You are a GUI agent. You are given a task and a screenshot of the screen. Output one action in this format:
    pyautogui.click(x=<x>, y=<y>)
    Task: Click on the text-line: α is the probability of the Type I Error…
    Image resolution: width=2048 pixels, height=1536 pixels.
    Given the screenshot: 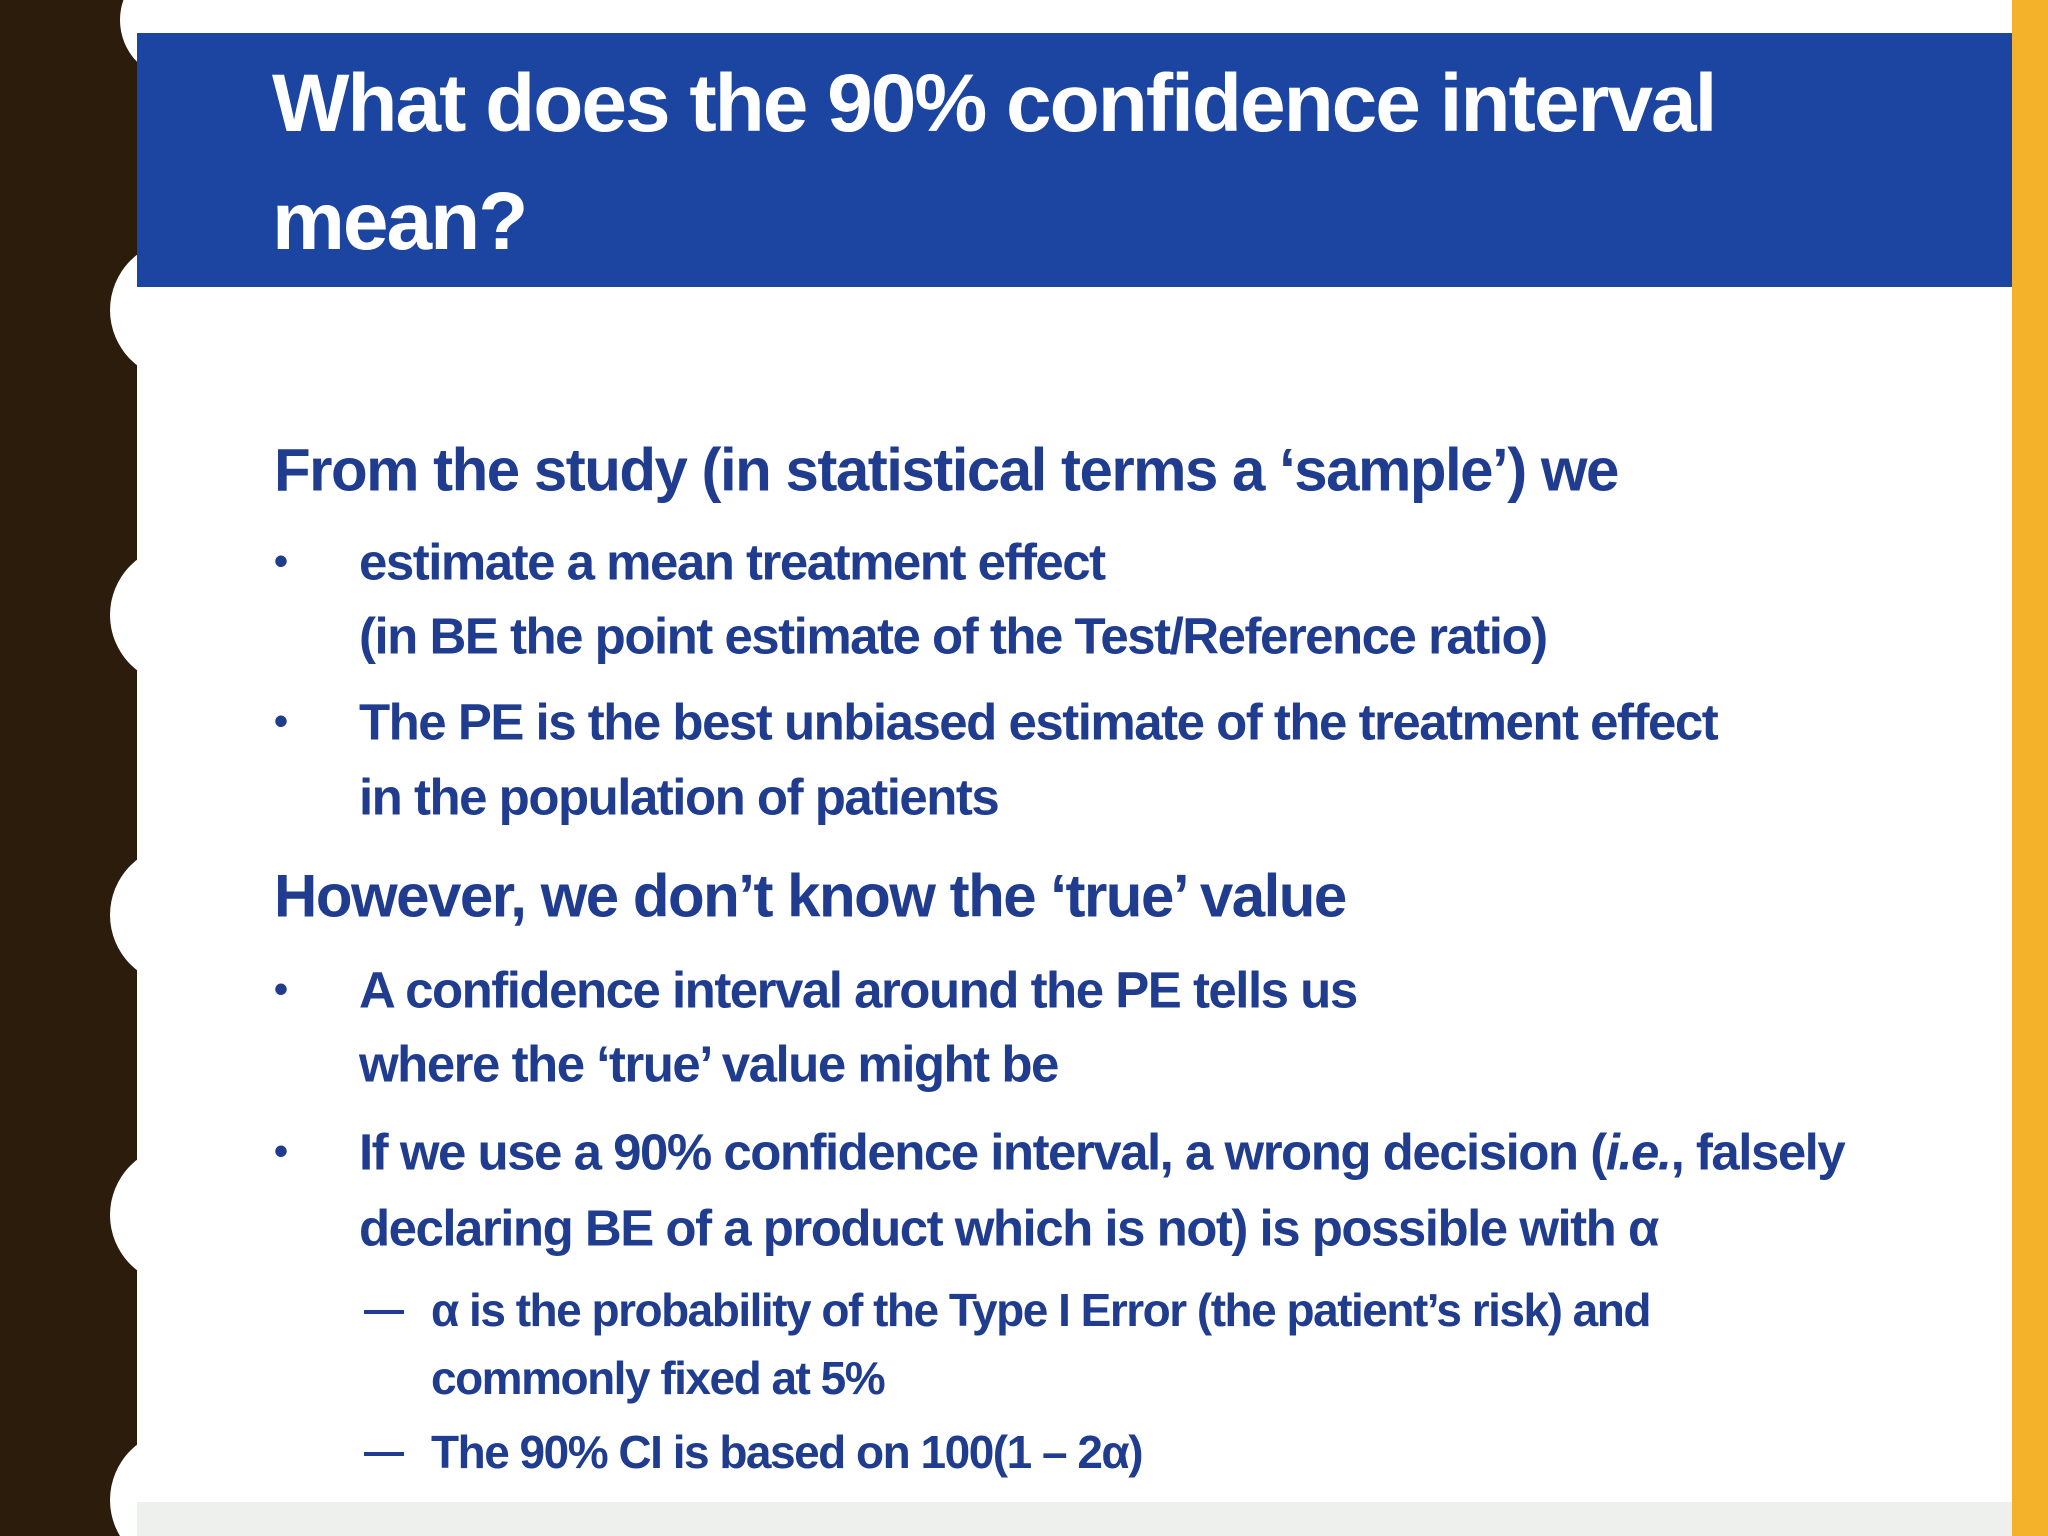 What is the action you would take?
    pyautogui.click(x=1041, y=1310)
    